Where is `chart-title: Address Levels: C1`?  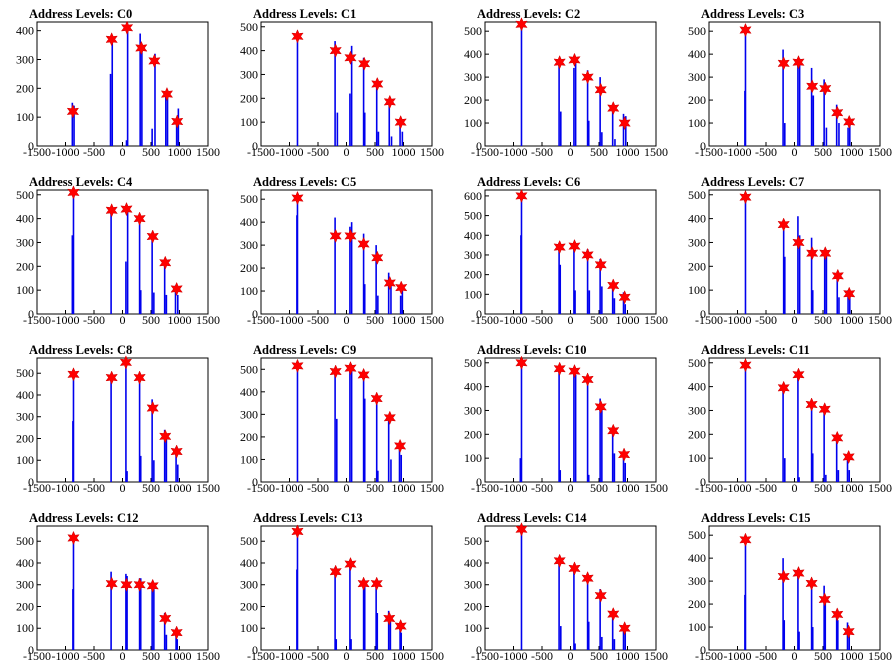 chart-title: Address Levels: C1 is located at coordinates (304, 14).